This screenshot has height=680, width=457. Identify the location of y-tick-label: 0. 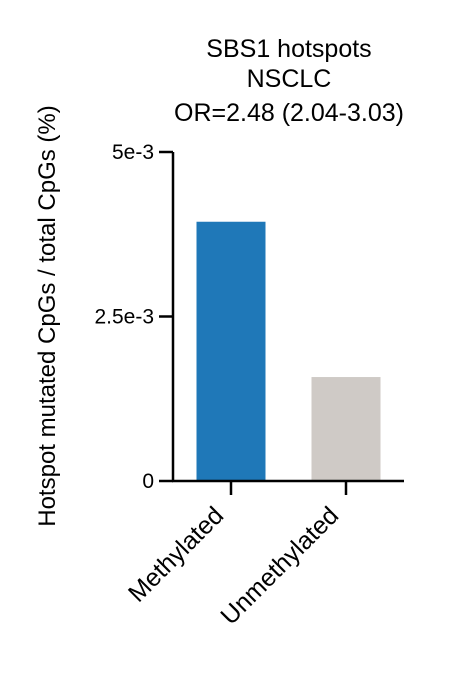
(148, 481).